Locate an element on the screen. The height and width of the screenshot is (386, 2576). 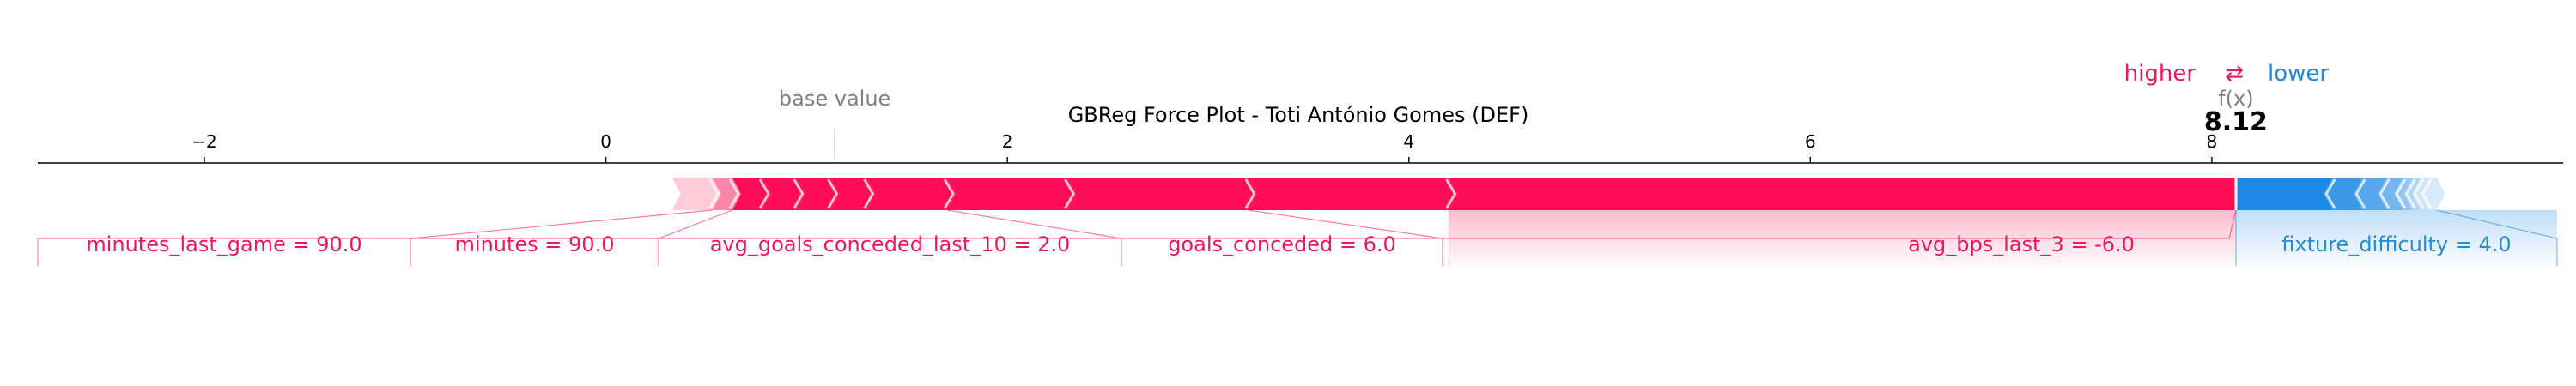
x-tick-label: 2 is located at coordinates (1007, 141).